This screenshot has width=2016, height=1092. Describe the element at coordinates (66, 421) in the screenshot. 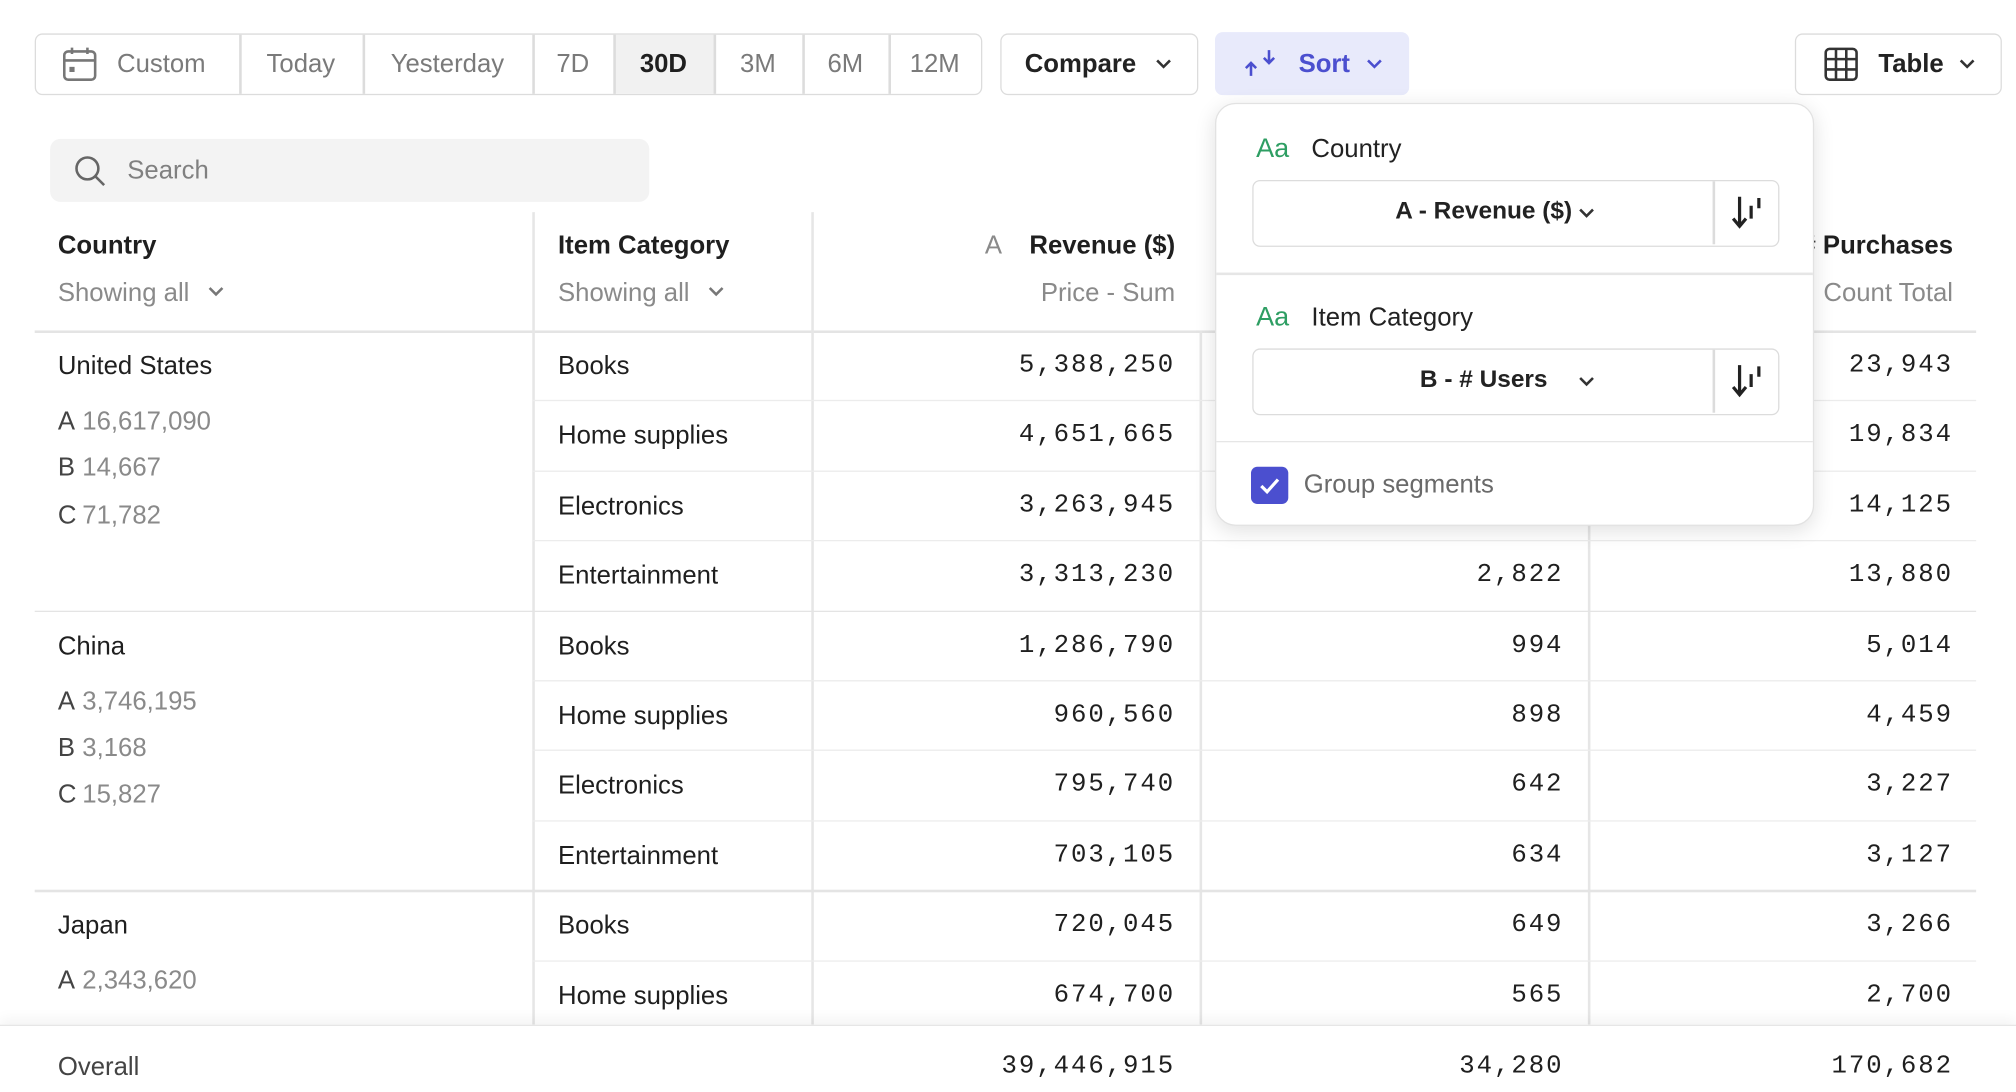

I see `summary-letter: A` at that location.